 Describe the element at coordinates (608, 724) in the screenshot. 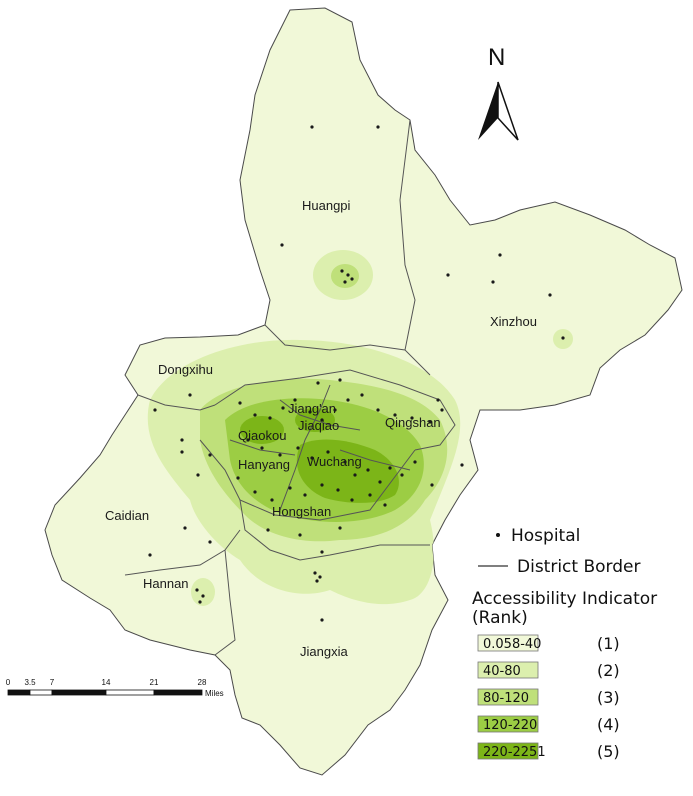

I see `legend-rank: (4)` at that location.